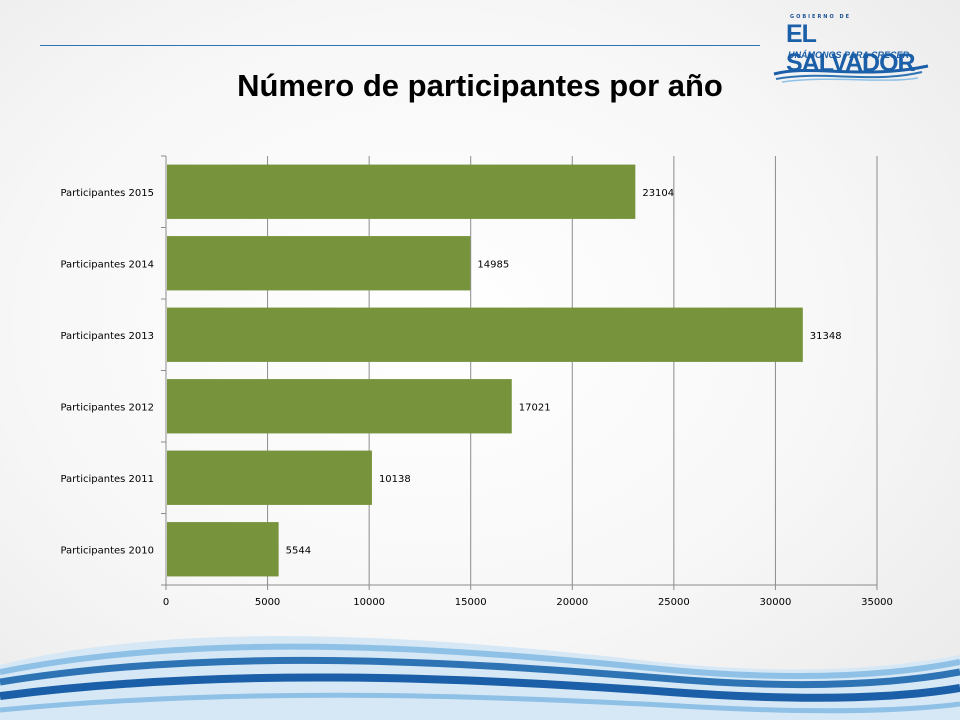 The height and width of the screenshot is (720, 960). I want to click on x-tick-label: 5000, so click(267, 602).